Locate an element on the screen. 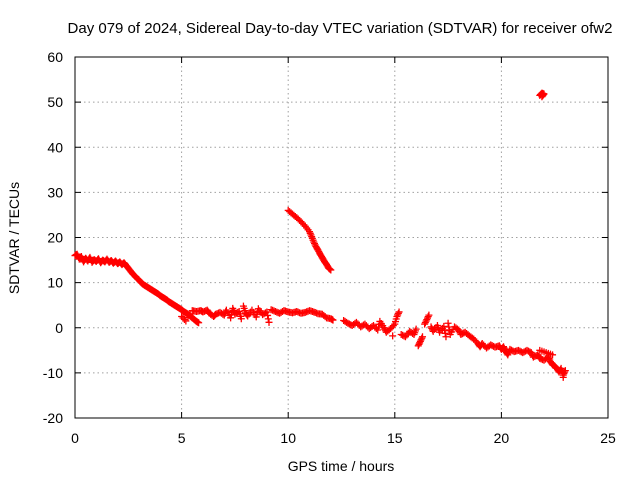 This screenshot has width=640, height=480. series-isolated-cluster is located at coordinates (542, 95).